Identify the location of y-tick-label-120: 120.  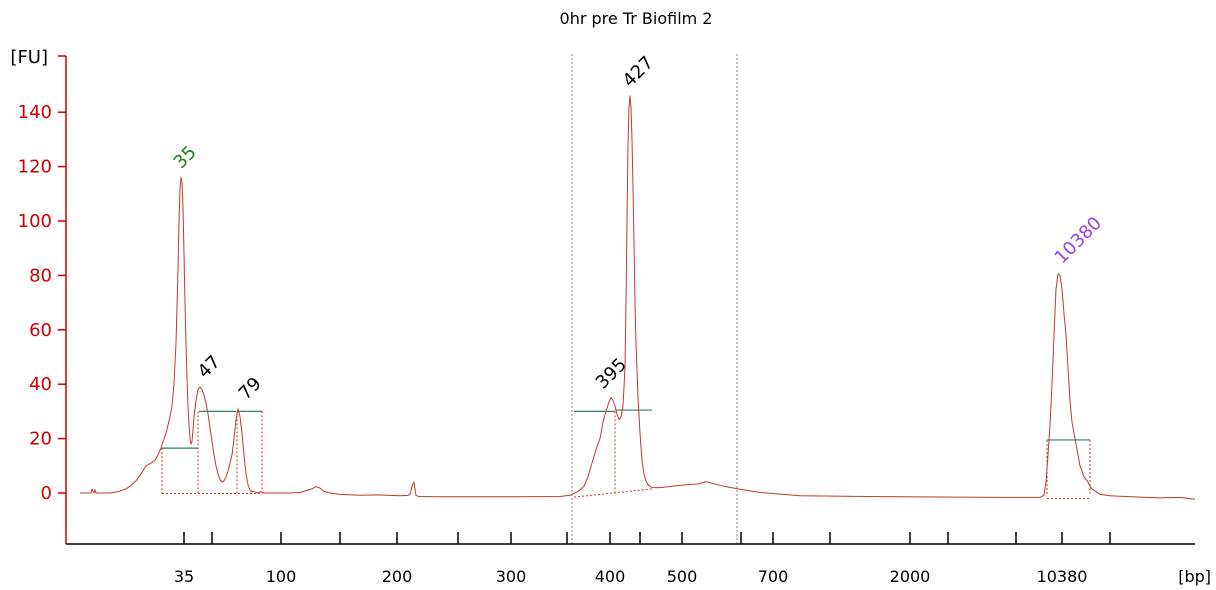
(35, 167).